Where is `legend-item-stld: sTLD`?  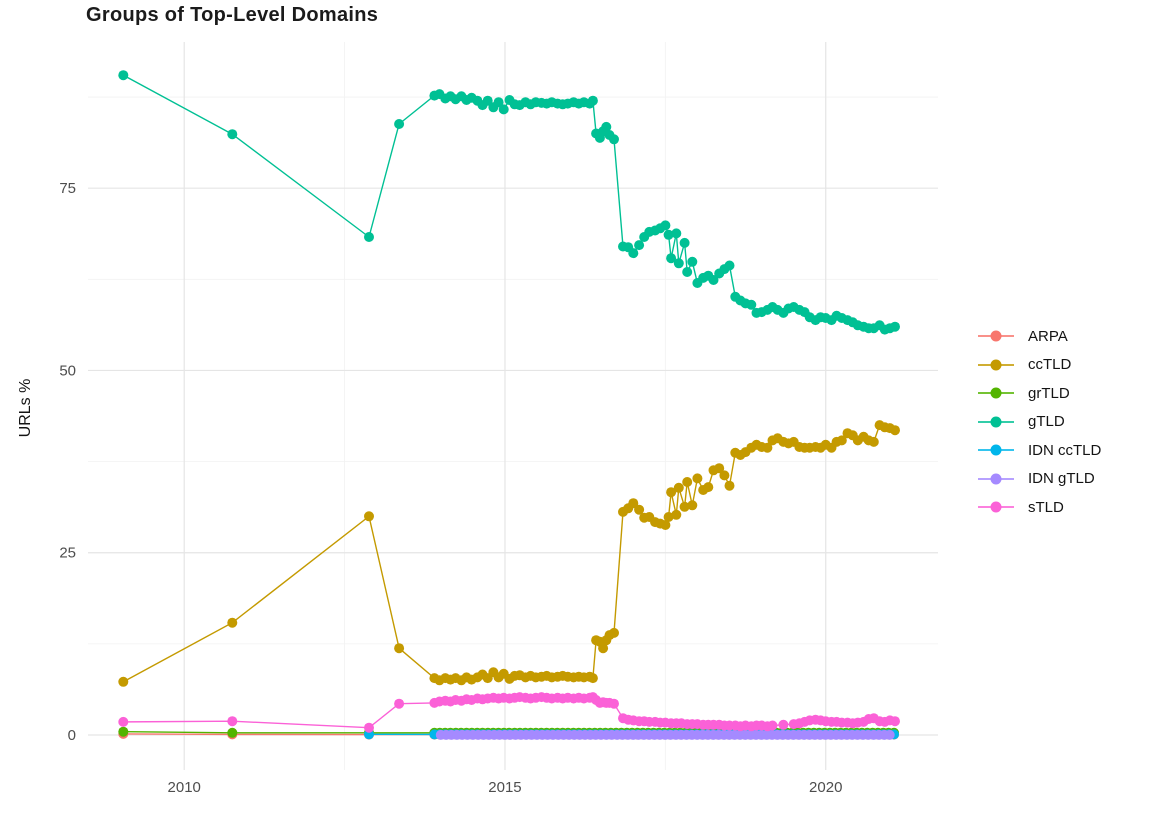
legend-item-stld: sTLD is located at coordinates (1039, 507).